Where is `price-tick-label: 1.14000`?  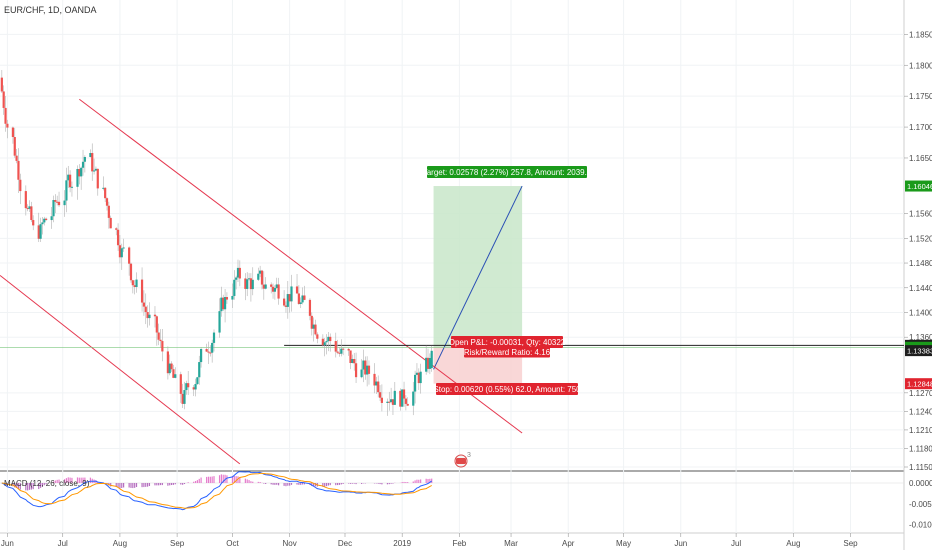 price-tick-label: 1.14000 is located at coordinates (920, 312).